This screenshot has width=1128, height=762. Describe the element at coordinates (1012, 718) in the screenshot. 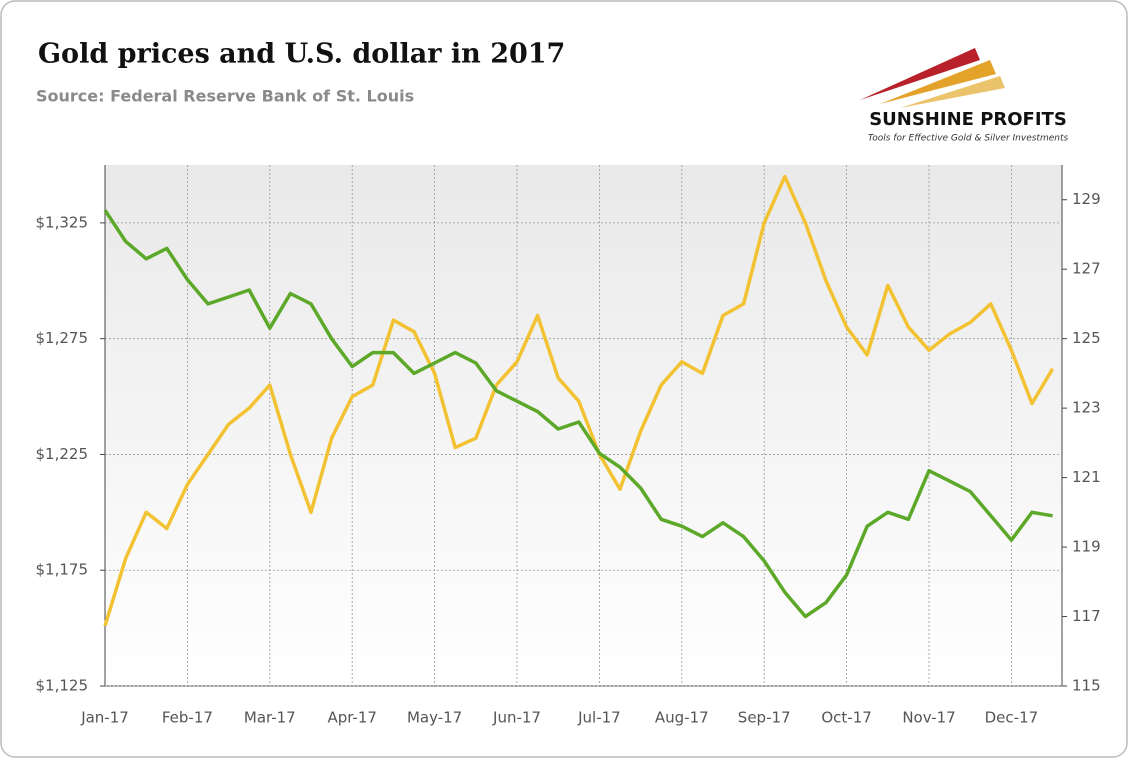

I see `x-tick-label: Dec-17` at that location.